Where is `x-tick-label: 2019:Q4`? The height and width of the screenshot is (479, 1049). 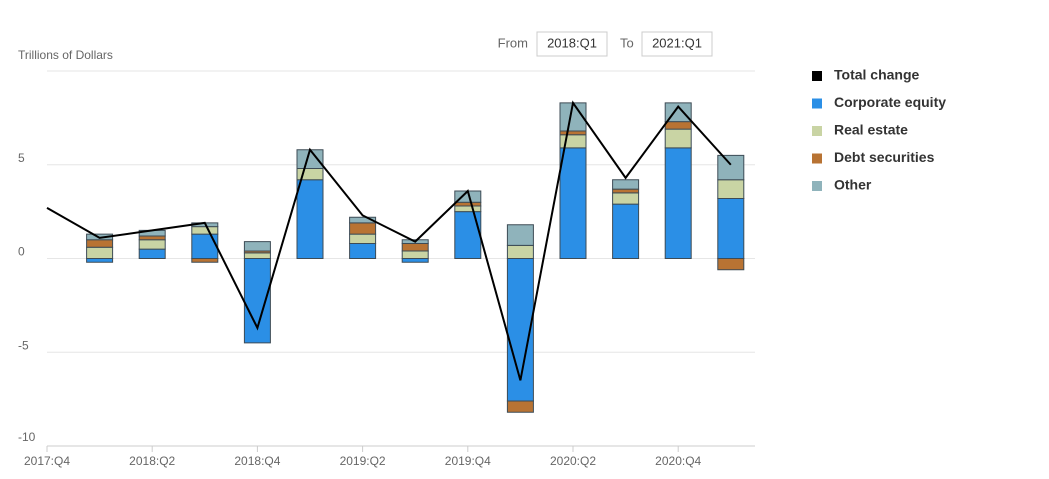
x-tick-label: 2019:Q4 is located at coordinates (468, 461).